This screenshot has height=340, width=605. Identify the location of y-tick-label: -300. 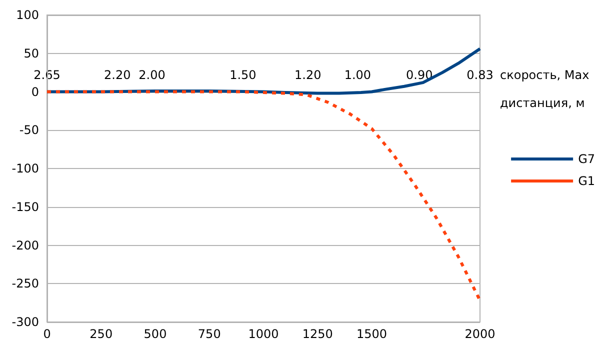
(25, 322).